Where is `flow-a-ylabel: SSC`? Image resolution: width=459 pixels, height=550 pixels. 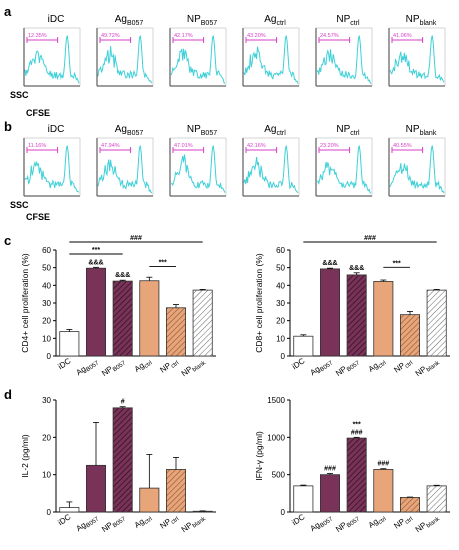
flow-a-ylabel: SSC is located at coordinates (19, 95).